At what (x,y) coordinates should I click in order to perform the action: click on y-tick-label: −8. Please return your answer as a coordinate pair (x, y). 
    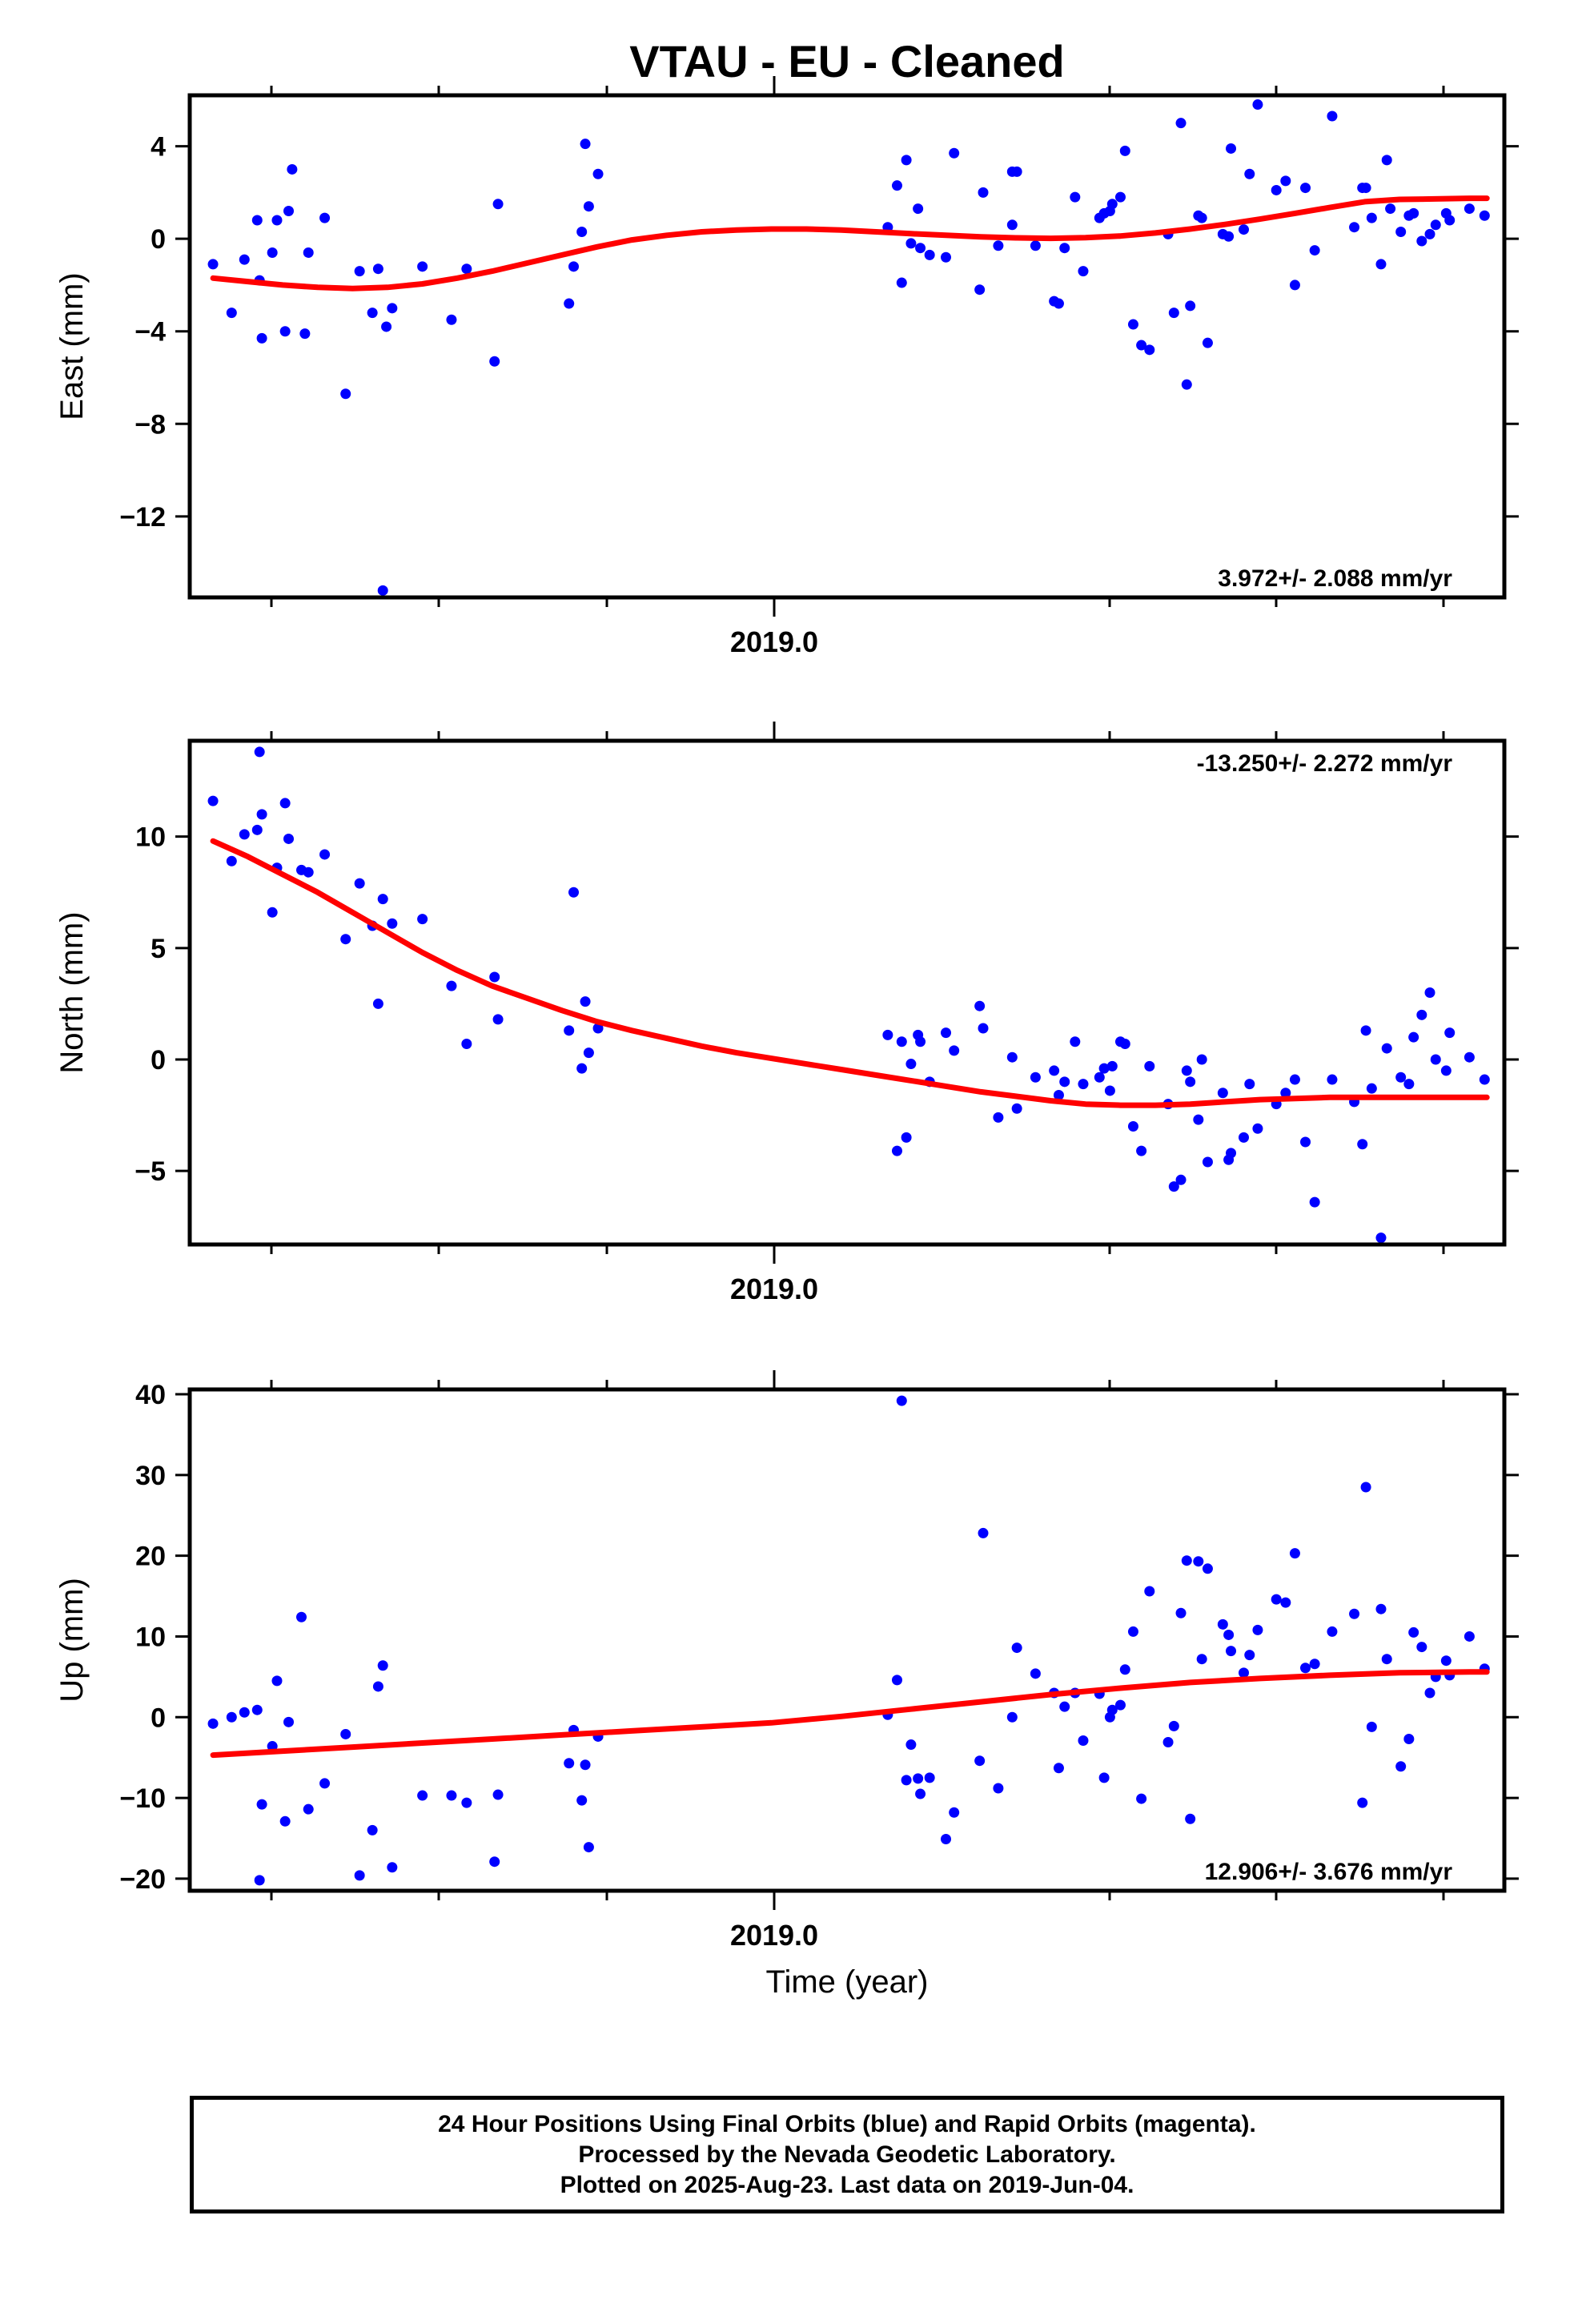
    Looking at the image, I should click on (151, 424).